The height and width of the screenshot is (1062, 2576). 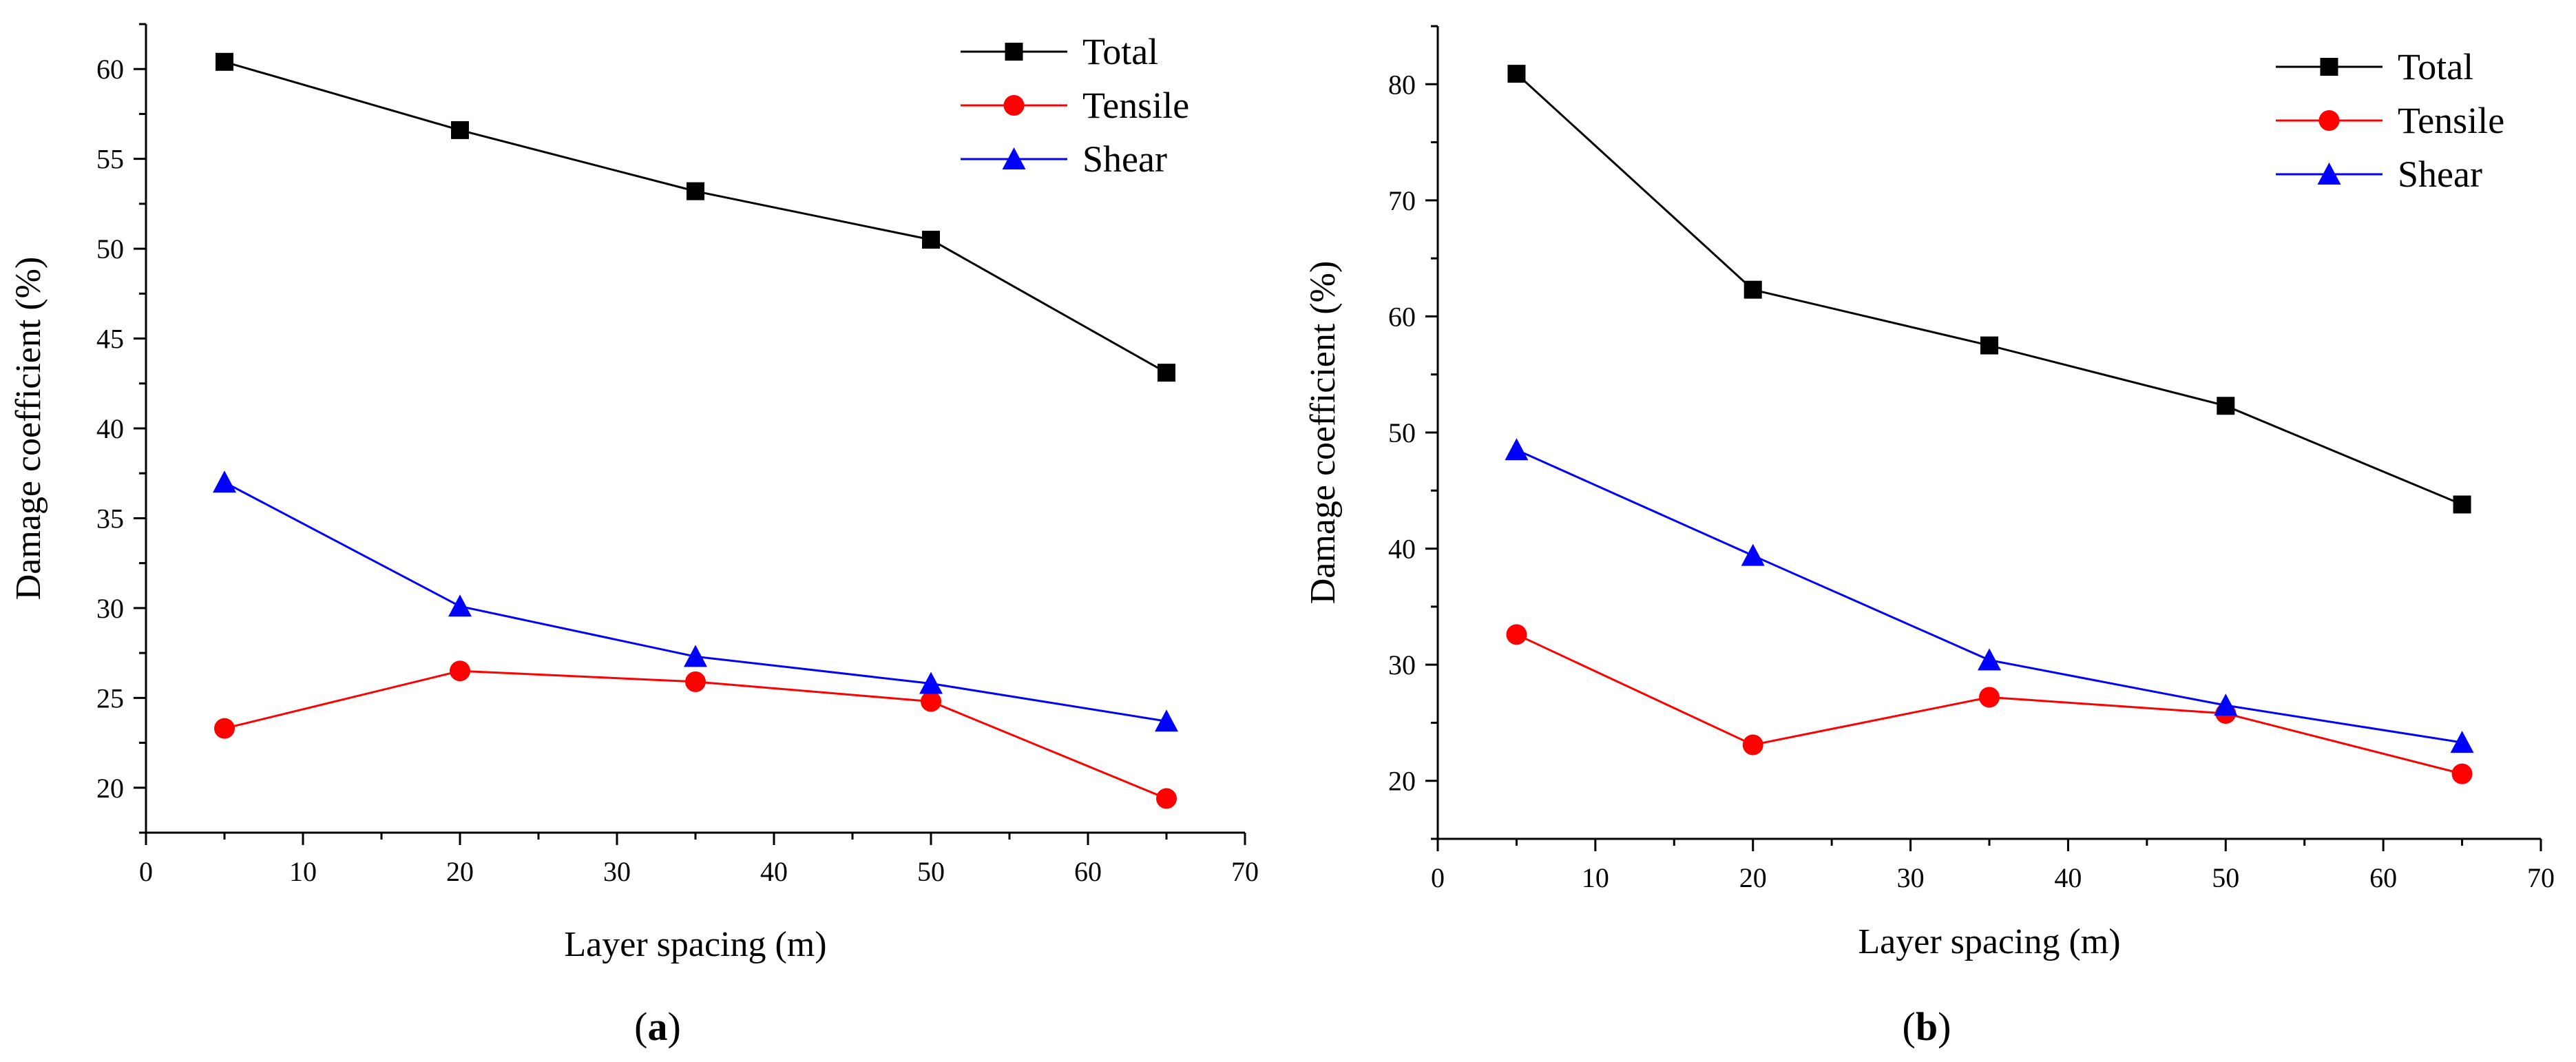 What do you see at coordinates (1402, 200) in the screenshot?
I see `y-tick-label: 70` at bounding box center [1402, 200].